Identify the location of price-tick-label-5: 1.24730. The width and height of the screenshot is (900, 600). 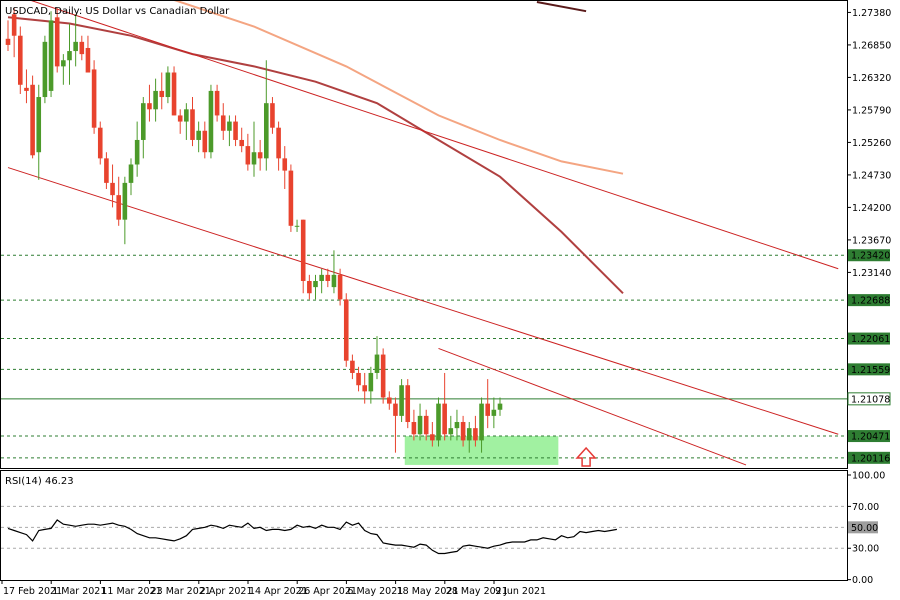
(871, 175).